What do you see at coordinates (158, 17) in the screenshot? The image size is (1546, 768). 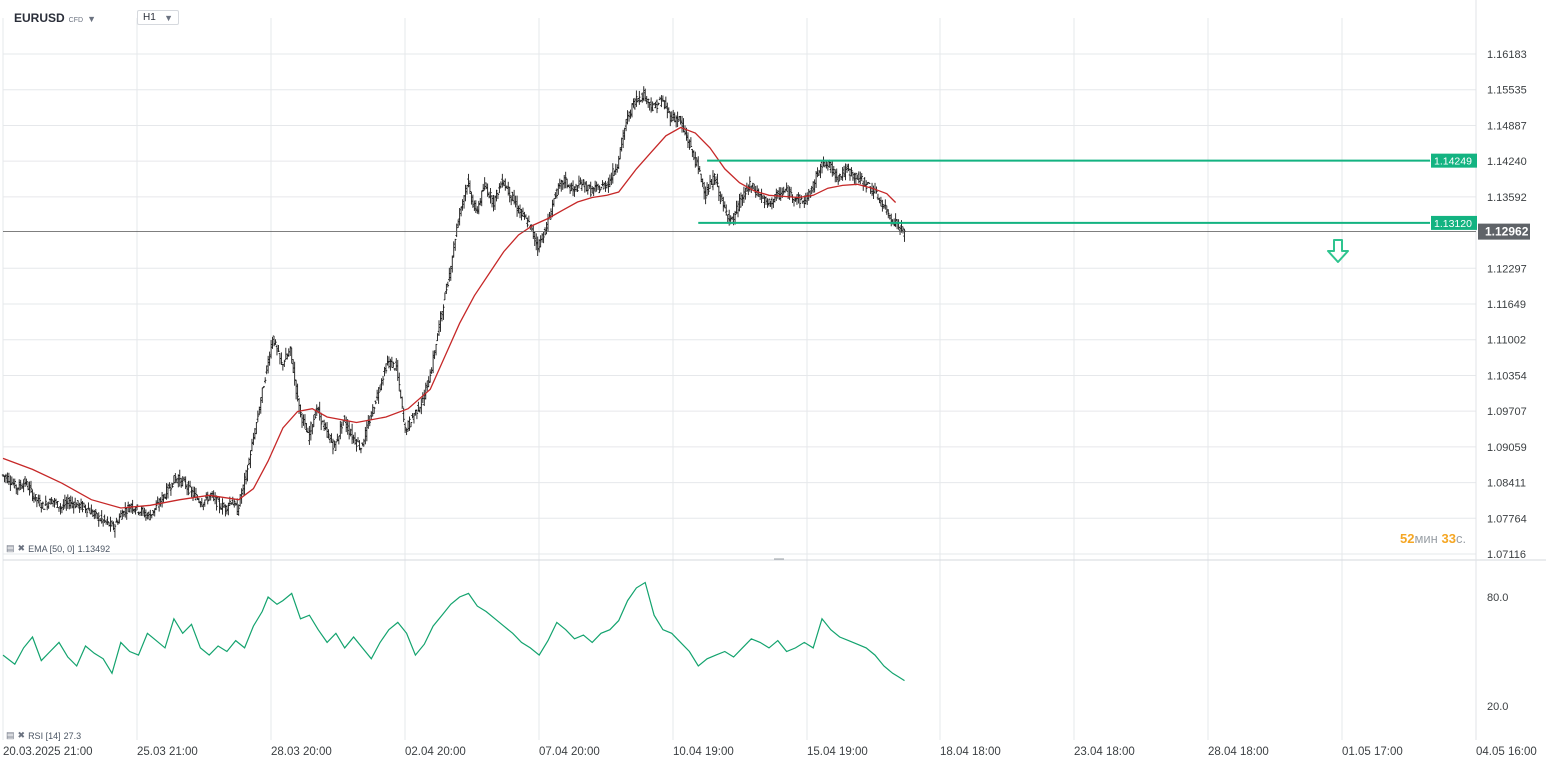 I see `timeframe-selector: H1 ▼` at bounding box center [158, 17].